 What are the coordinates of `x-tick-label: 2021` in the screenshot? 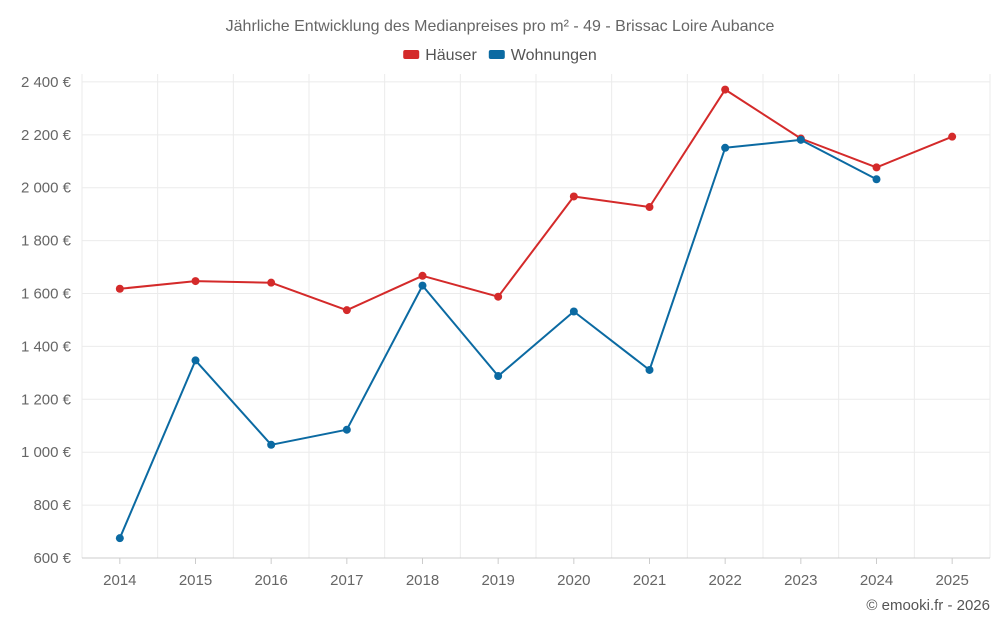 It's located at (649, 580).